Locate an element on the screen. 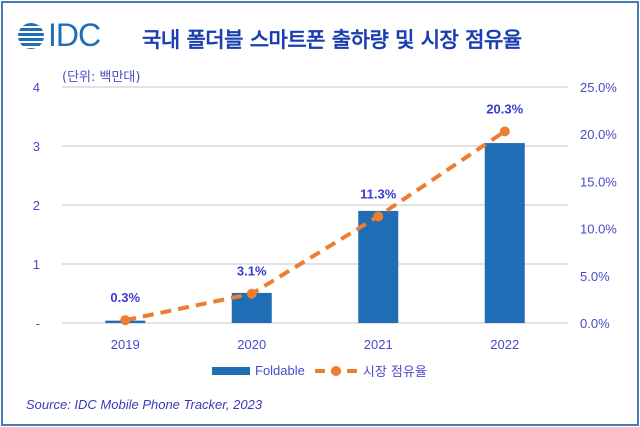  chart-title: 국내 폴더블 스마트폰 출하량 및 시장 점유율 is located at coordinates (332, 40).